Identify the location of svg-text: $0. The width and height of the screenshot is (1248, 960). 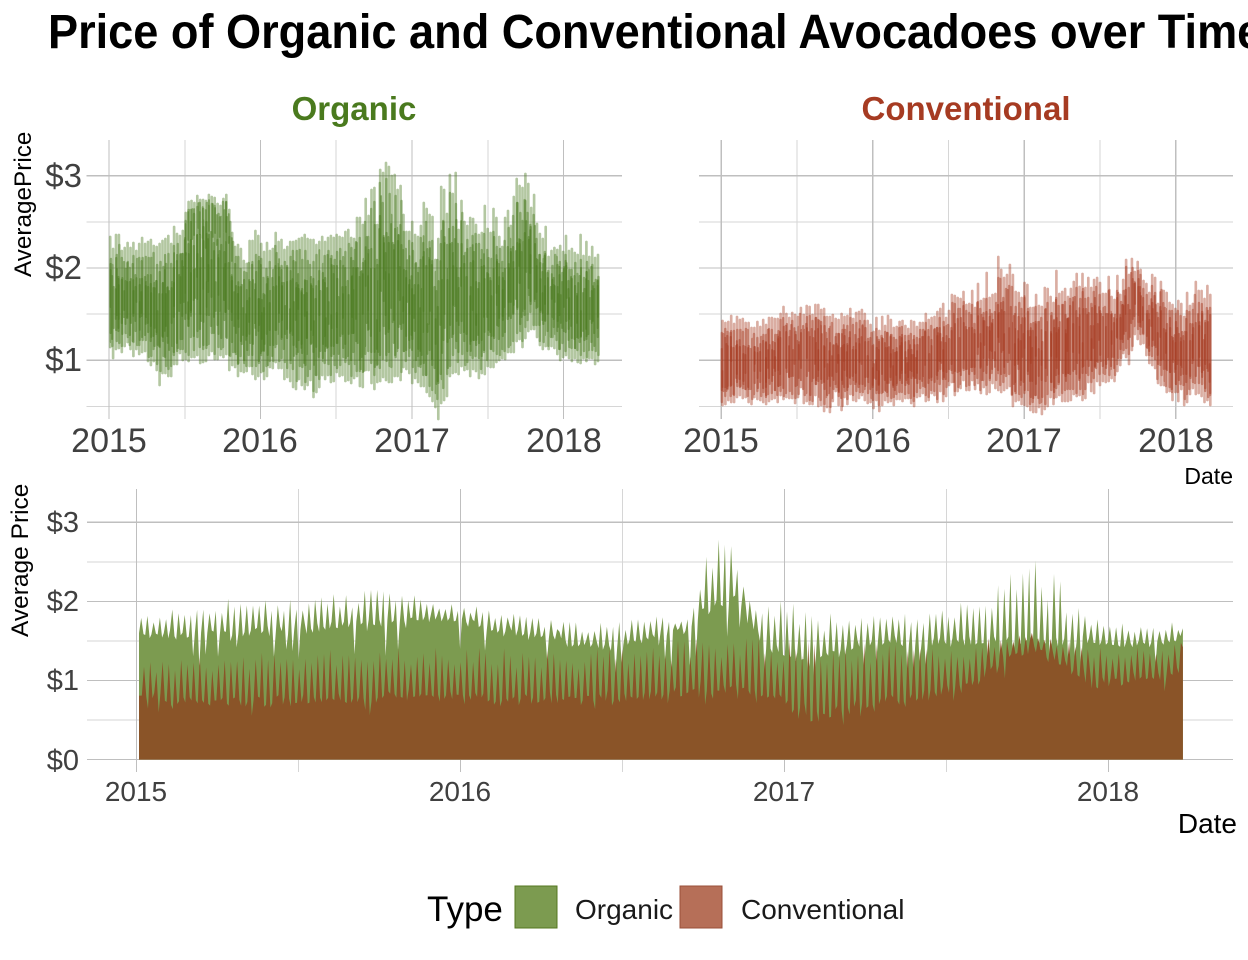
(63, 761).